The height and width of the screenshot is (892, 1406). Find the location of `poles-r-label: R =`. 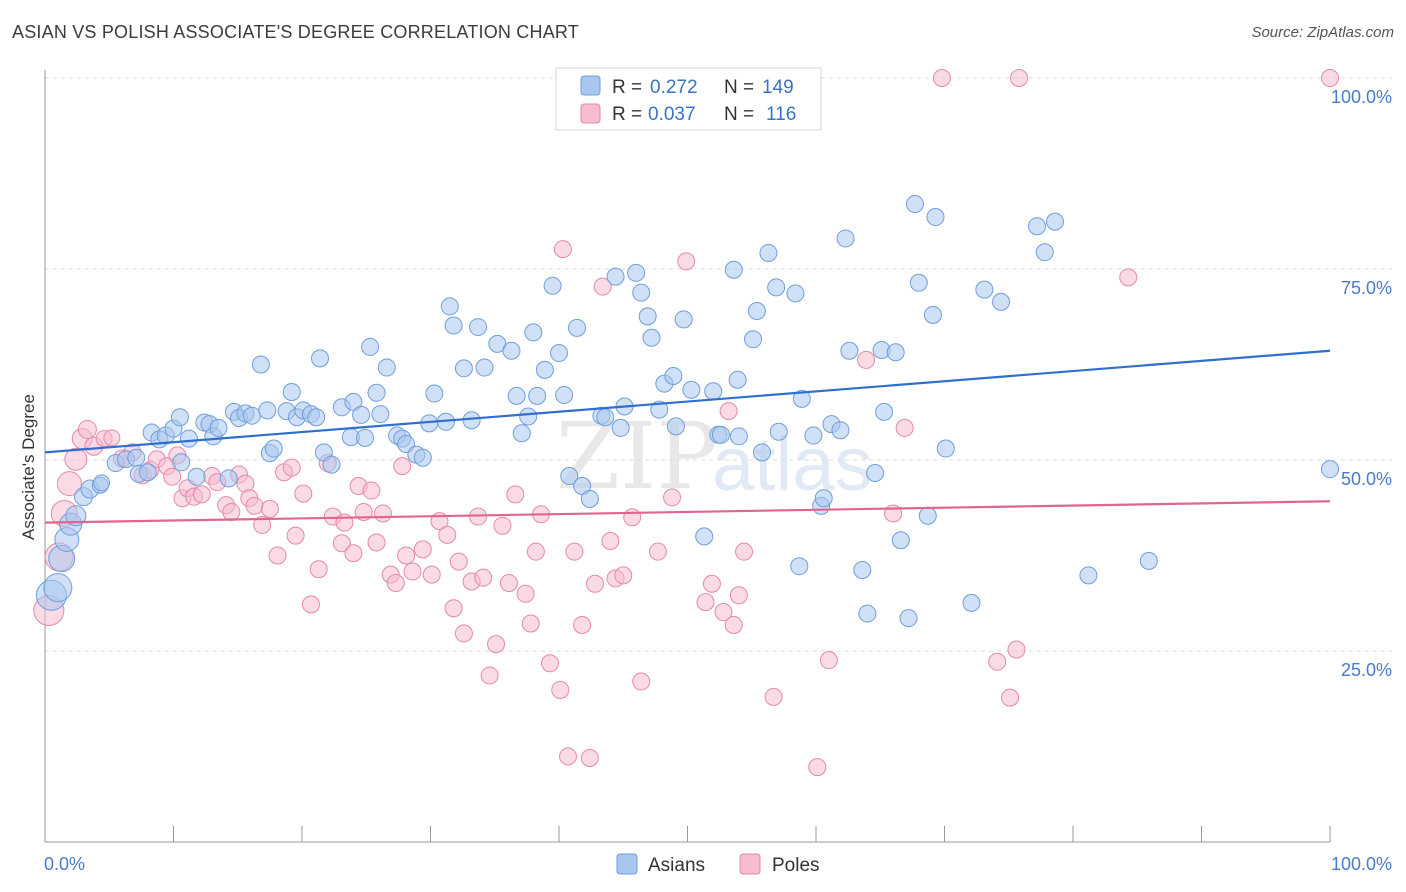

poles-r-label: R = is located at coordinates (627, 114).